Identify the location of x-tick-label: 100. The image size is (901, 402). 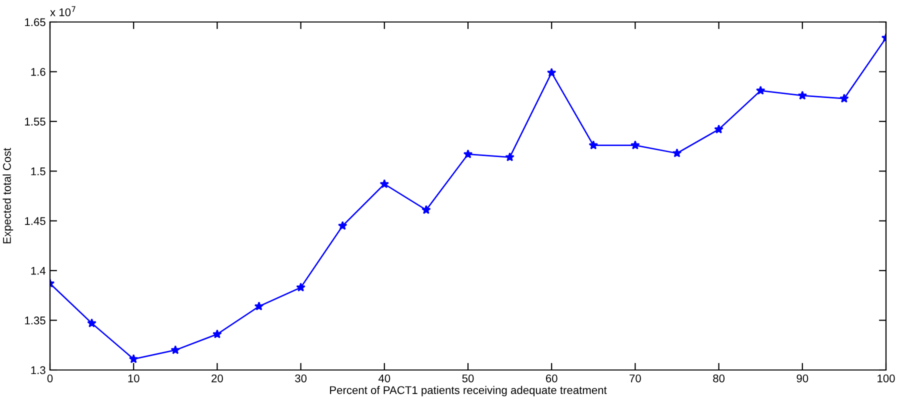
(886, 378).